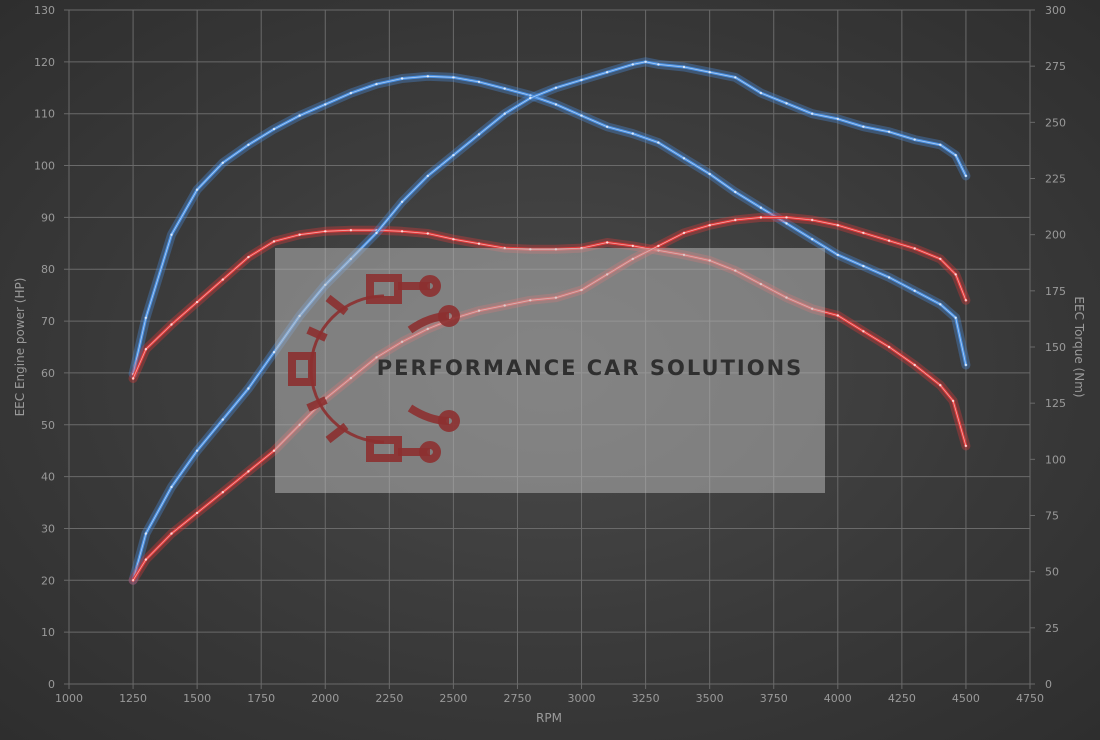  What do you see at coordinates (1055, 459) in the screenshot?
I see `y-right-tick-label: 100` at bounding box center [1055, 459].